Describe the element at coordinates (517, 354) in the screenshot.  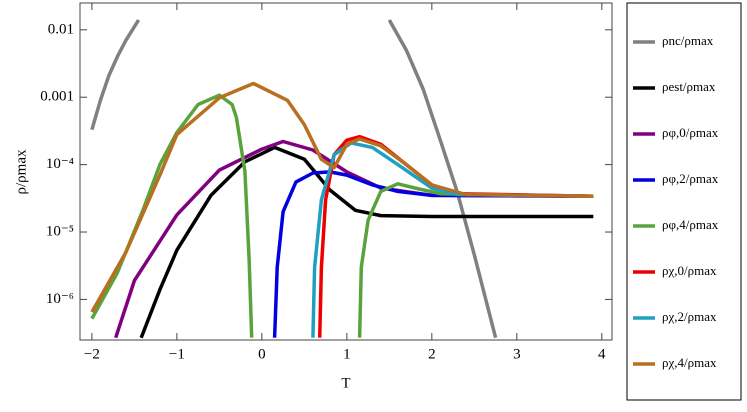
I see `x-tick-label: 3` at that location.